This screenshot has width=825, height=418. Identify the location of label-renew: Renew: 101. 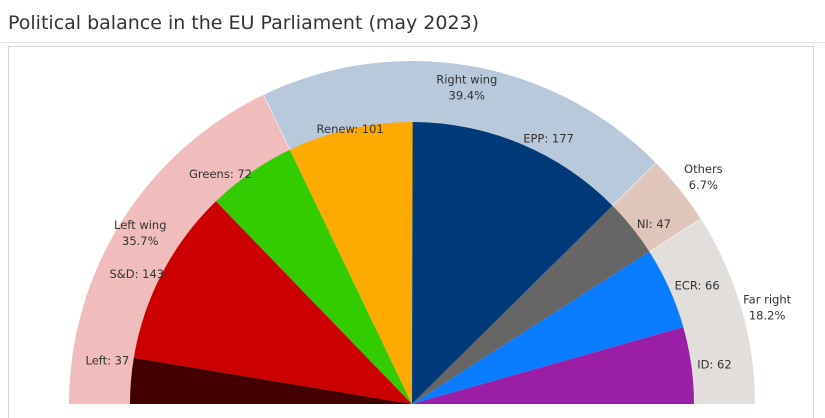
(350, 129).